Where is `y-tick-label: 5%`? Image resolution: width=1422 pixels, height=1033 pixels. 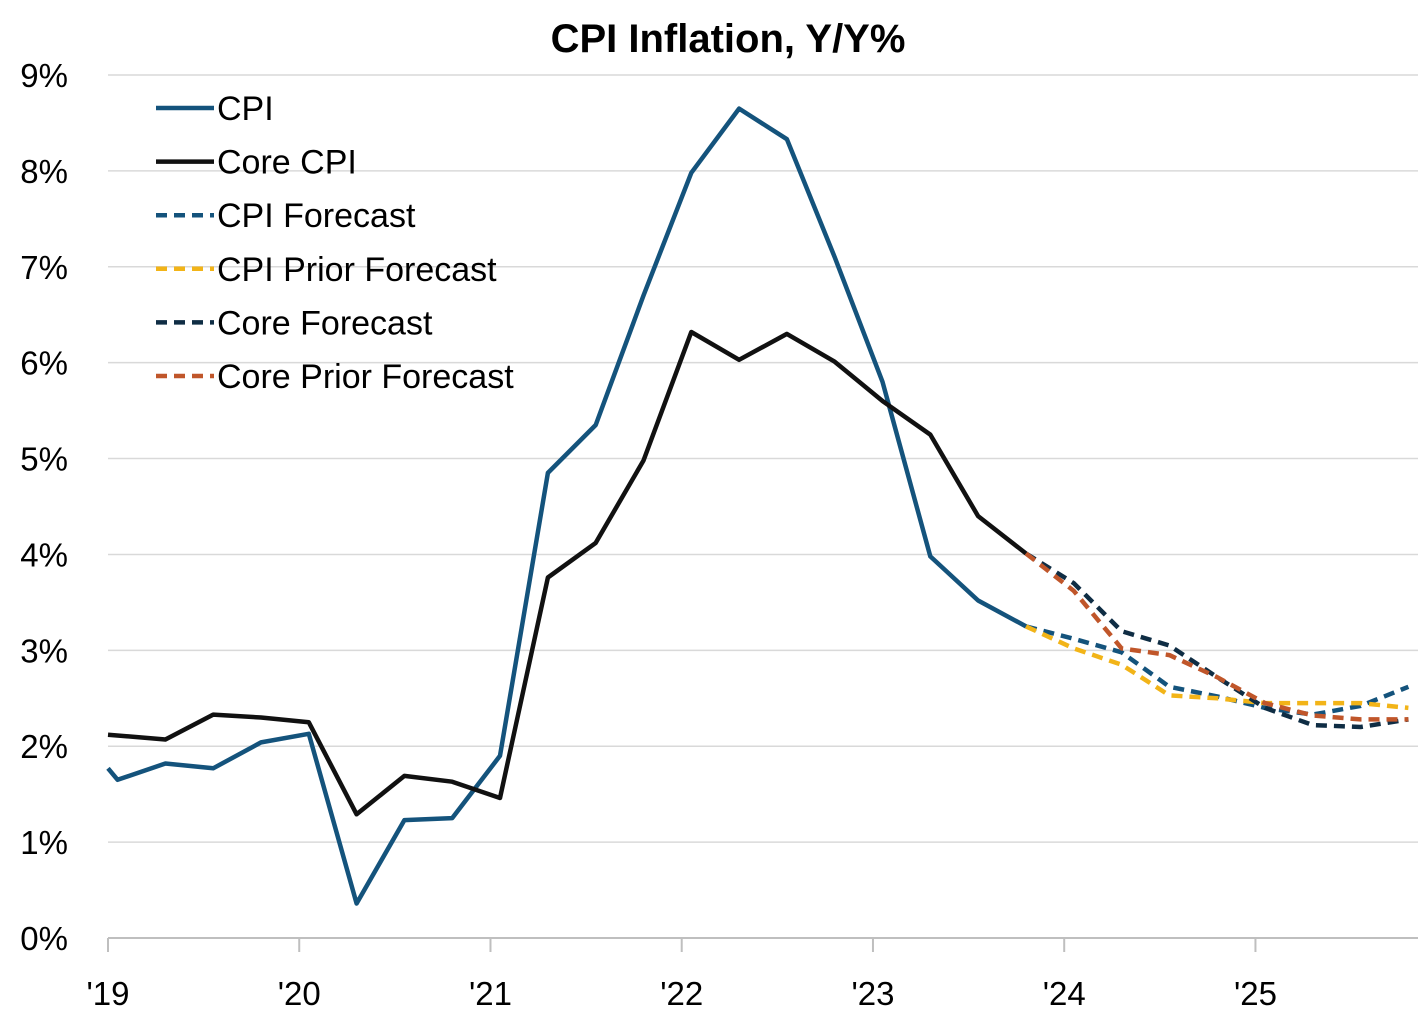 y-tick-label: 5% is located at coordinates (44, 459).